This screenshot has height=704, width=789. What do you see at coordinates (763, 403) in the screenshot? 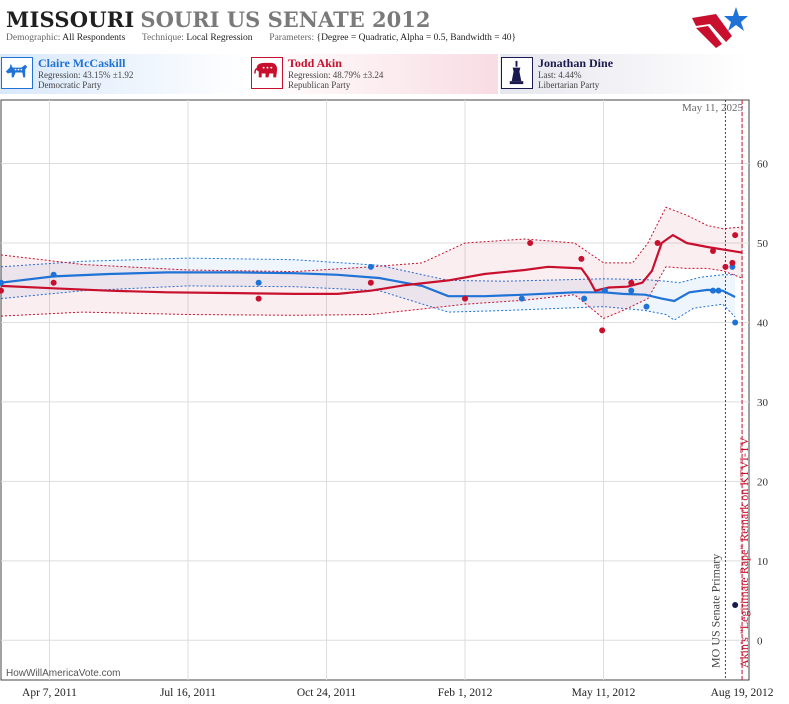
I see `y-tick-label: 30` at bounding box center [763, 403].